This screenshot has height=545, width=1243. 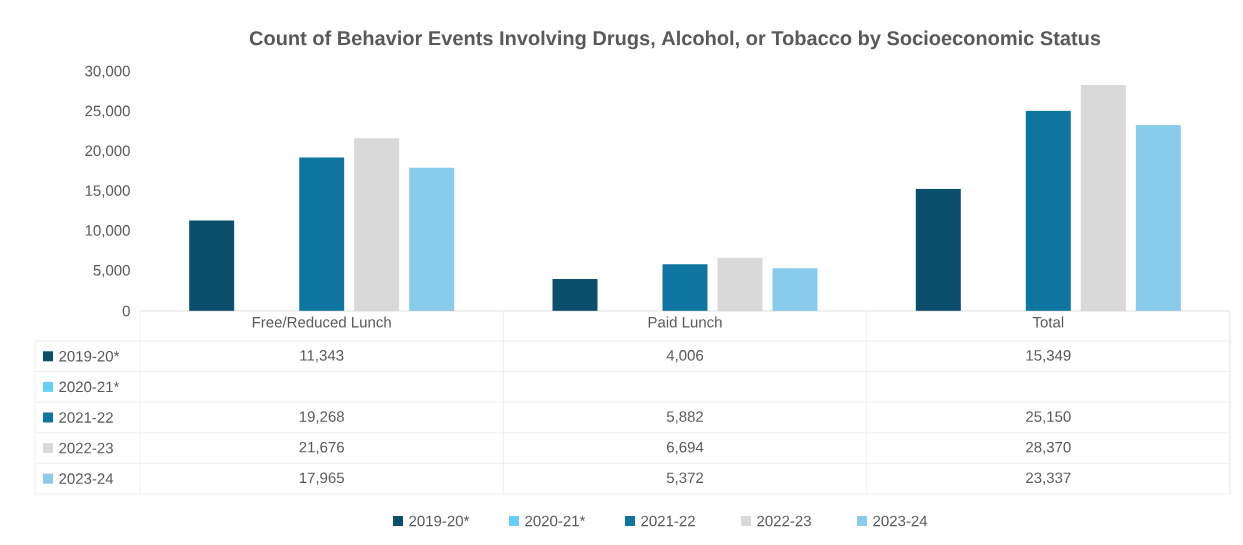 I want to click on x-tick-label: Paid Lunch, so click(x=685, y=322).